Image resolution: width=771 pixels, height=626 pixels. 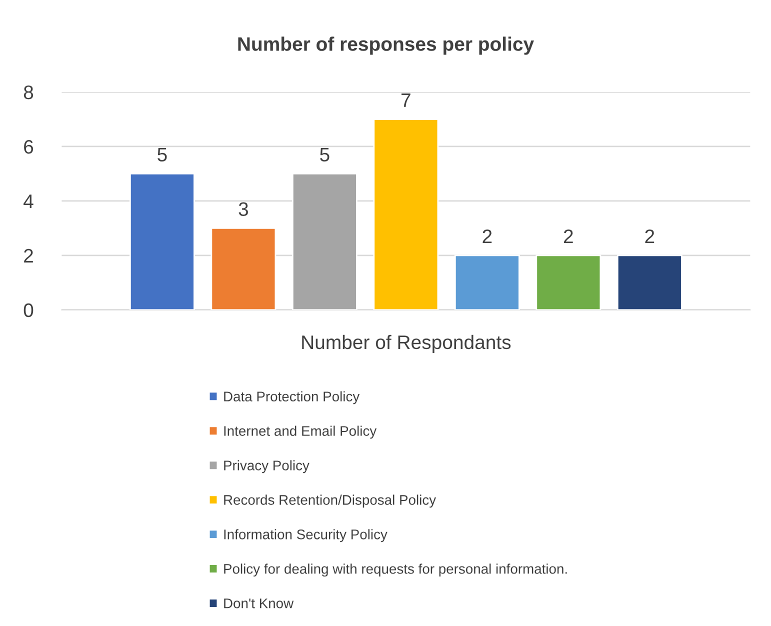 What do you see at coordinates (29, 92) in the screenshot?
I see `y-tick-label: 8` at bounding box center [29, 92].